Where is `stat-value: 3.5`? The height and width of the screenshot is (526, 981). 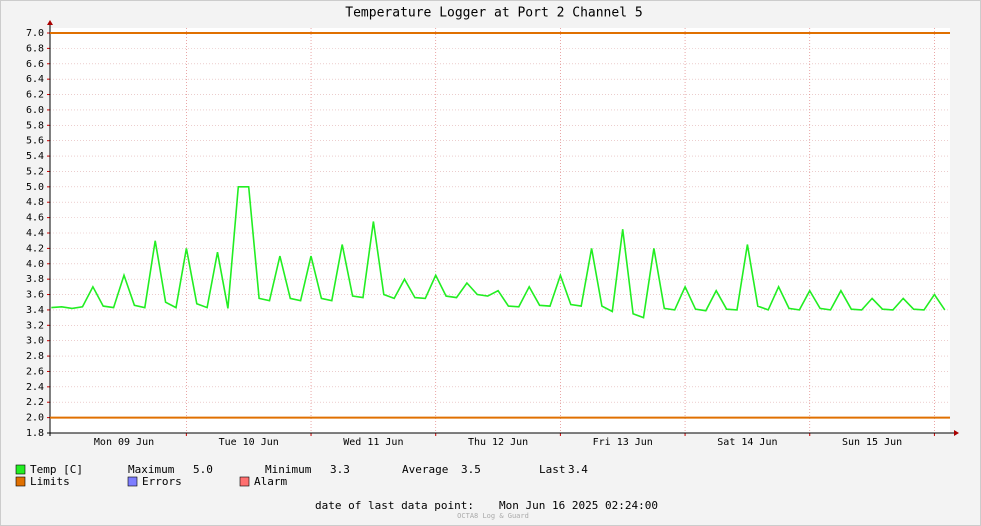 stat-value: 3.5 is located at coordinates (471, 469).